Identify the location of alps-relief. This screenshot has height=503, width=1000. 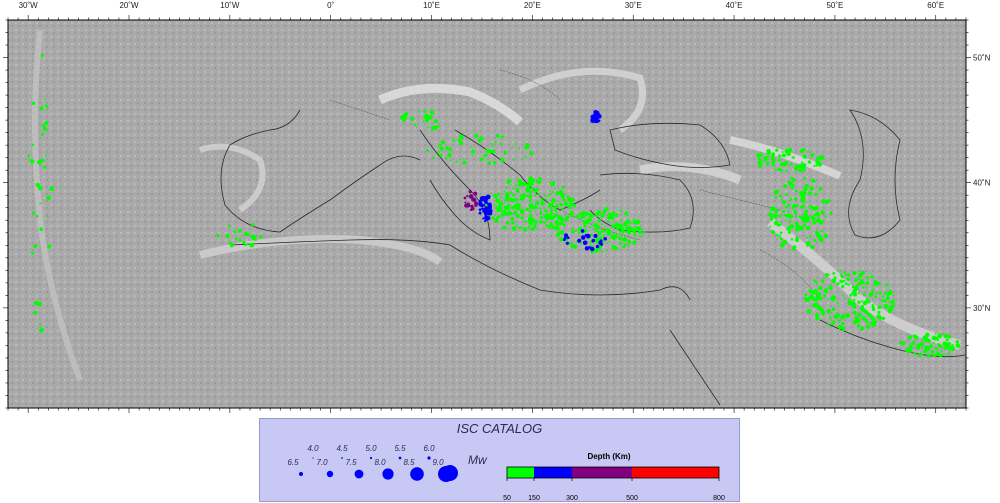
(451, 104).